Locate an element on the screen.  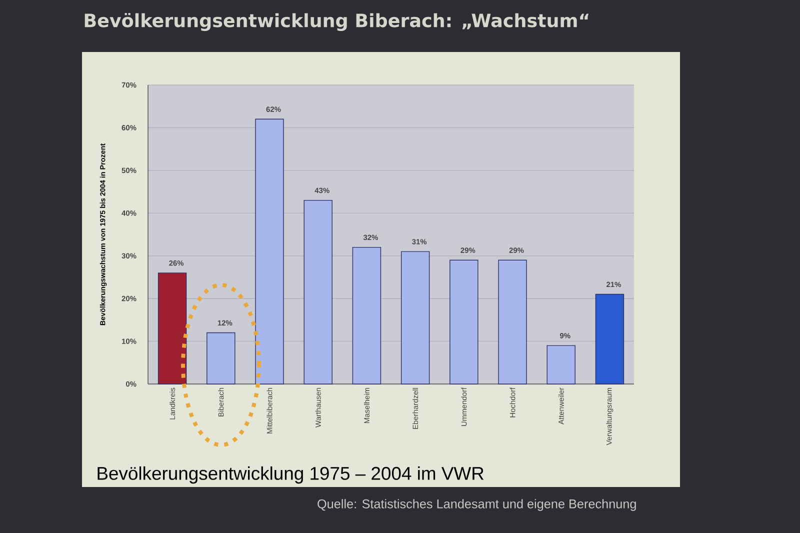
chart-title: Bevölkerungsentwicklung Biberach: „Wachstum“ is located at coordinates (336, 22).